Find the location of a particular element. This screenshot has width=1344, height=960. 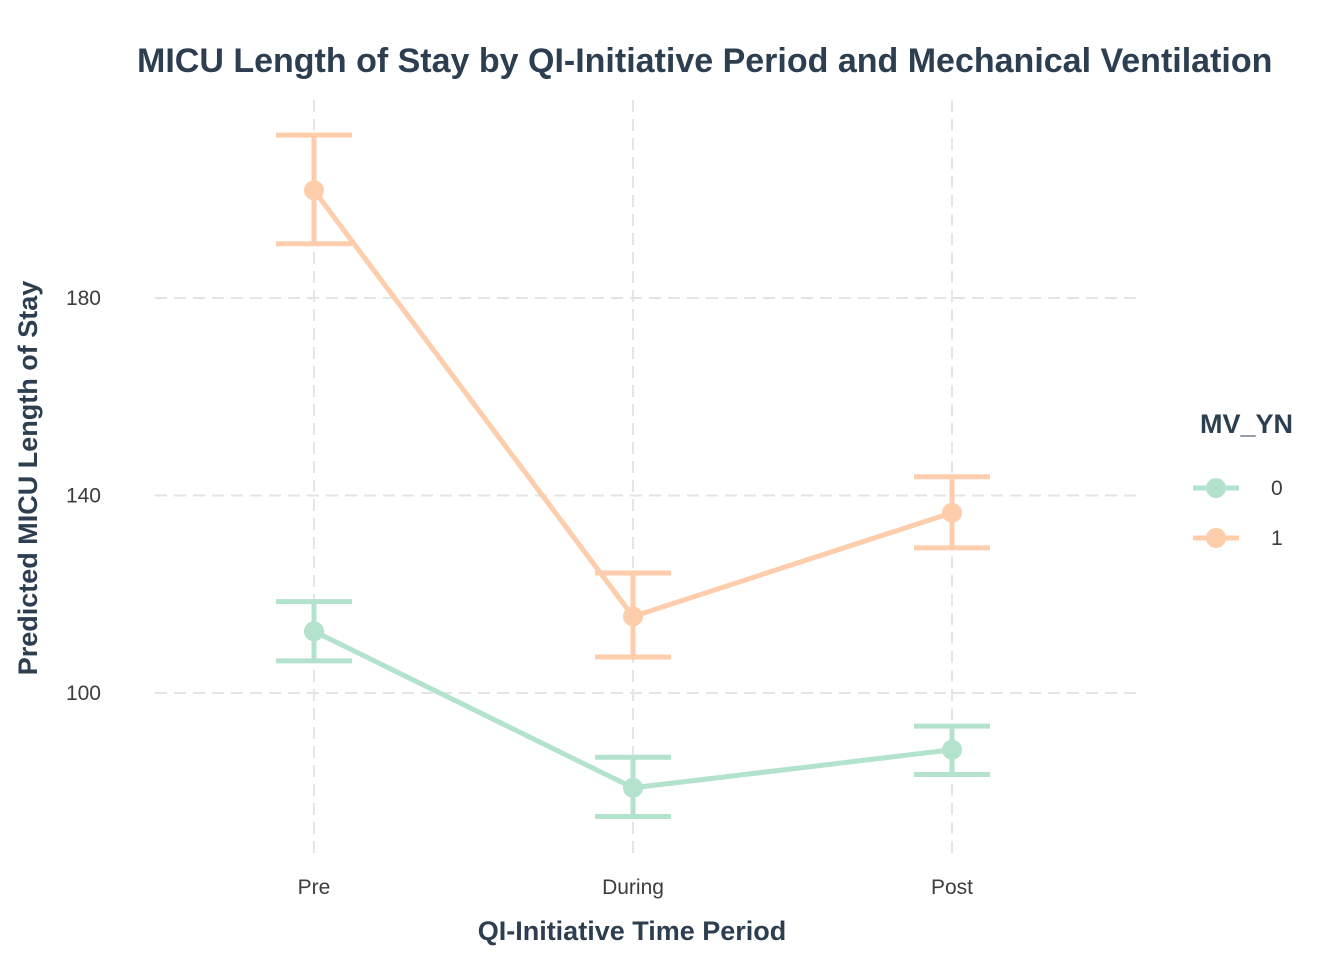

y-axis-title: Predicted MICU Length of Stay is located at coordinates (28, 478).